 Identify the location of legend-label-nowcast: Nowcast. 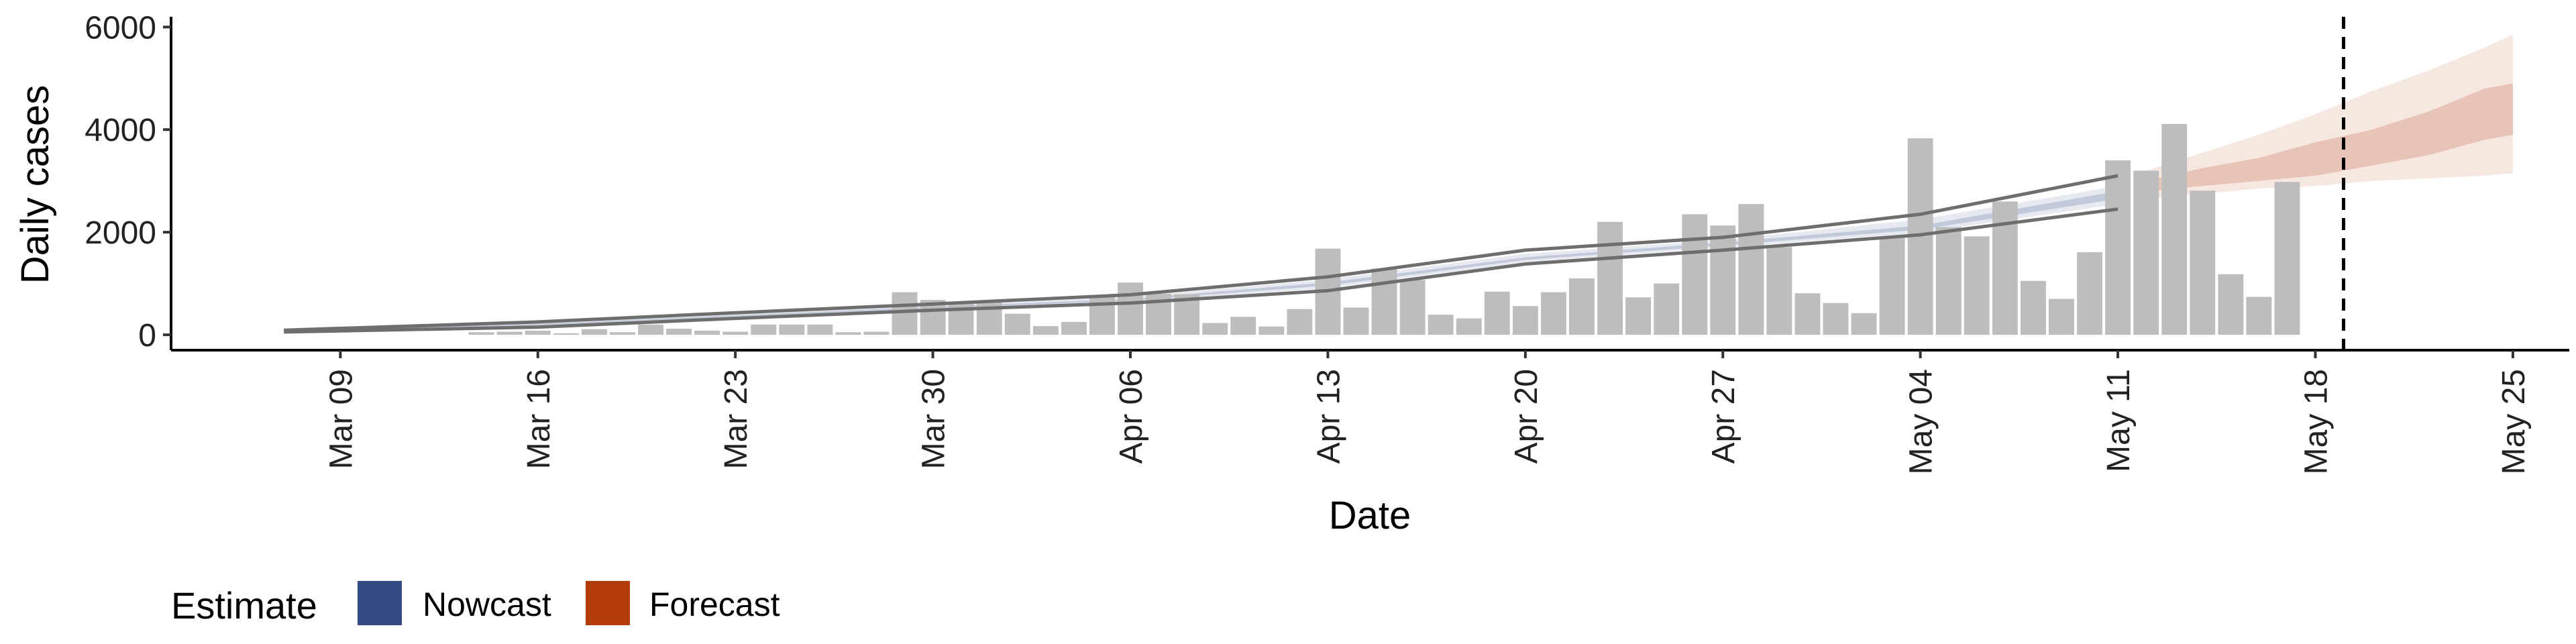
(487, 604).